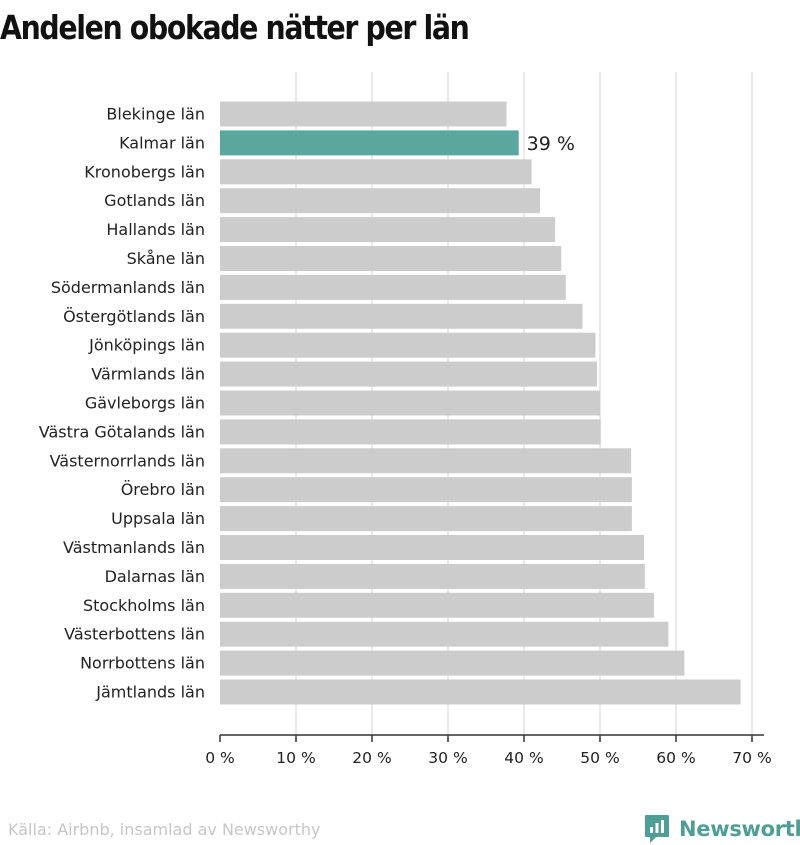 The height and width of the screenshot is (845, 800). I want to click on category-label: Norrbottens län, so click(142, 663).